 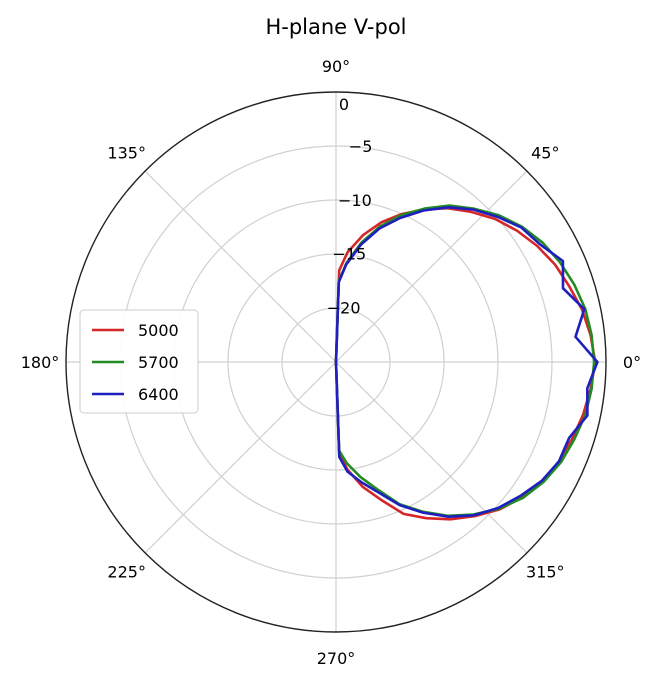 What do you see at coordinates (336, 66) in the screenshot?
I see `angle-tick-label: 90°` at bounding box center [336, 66].